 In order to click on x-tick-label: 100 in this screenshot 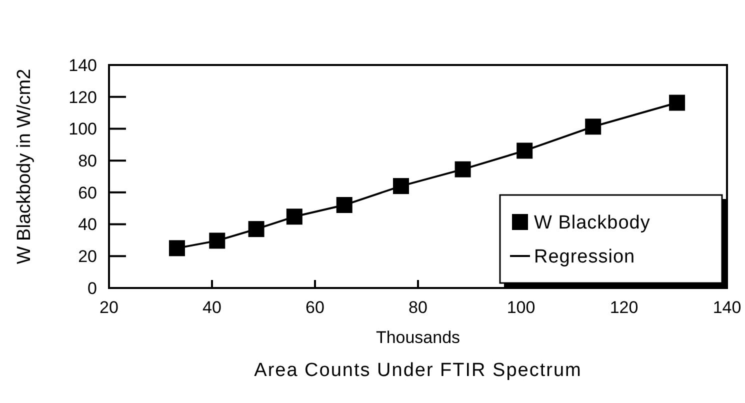, I will do `click(521, 307)`.